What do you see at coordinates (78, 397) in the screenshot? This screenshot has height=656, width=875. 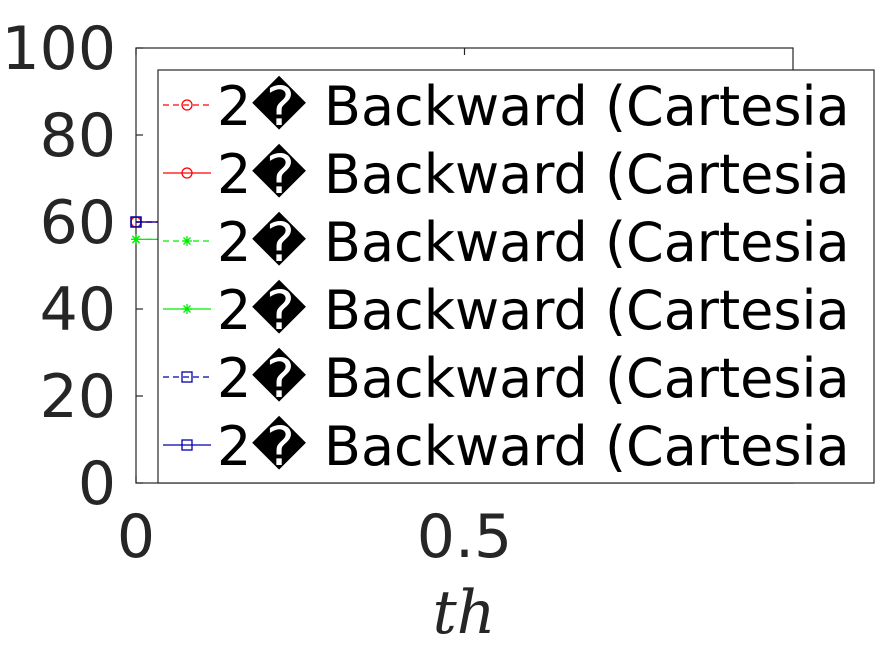 I see `y-tick-label: 20` at bounding box center [78, 397].